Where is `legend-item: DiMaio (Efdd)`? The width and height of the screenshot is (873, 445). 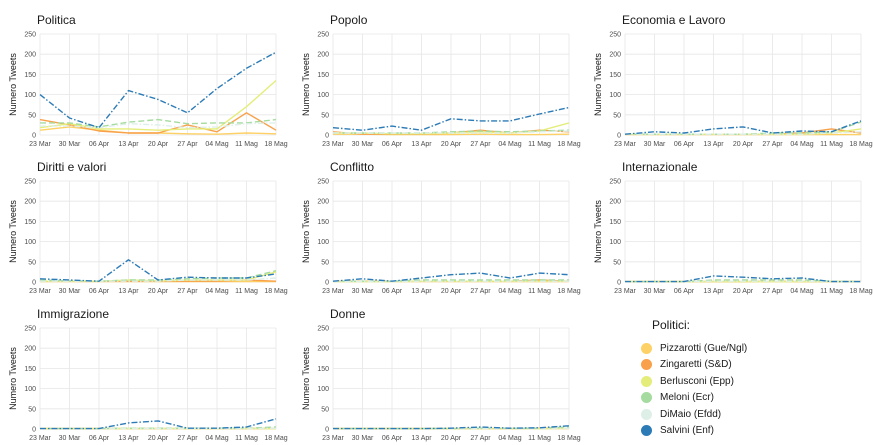 legend-item: DiMaio (Efdd) is located at coordinates (747, 414).